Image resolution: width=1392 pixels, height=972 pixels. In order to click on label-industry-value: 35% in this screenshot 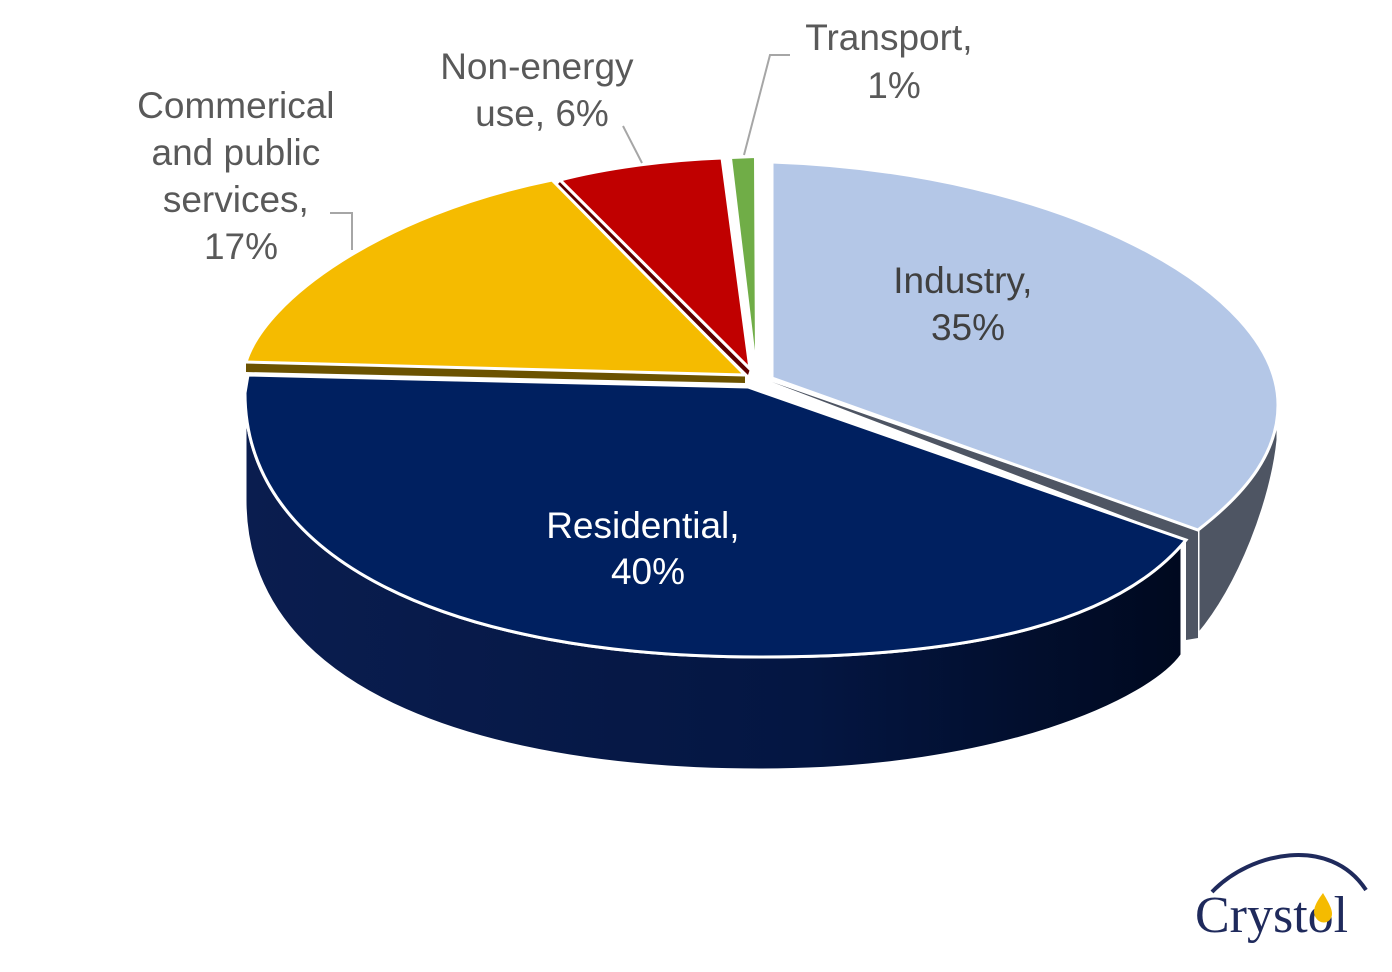, I will do `click(968, 327)`.